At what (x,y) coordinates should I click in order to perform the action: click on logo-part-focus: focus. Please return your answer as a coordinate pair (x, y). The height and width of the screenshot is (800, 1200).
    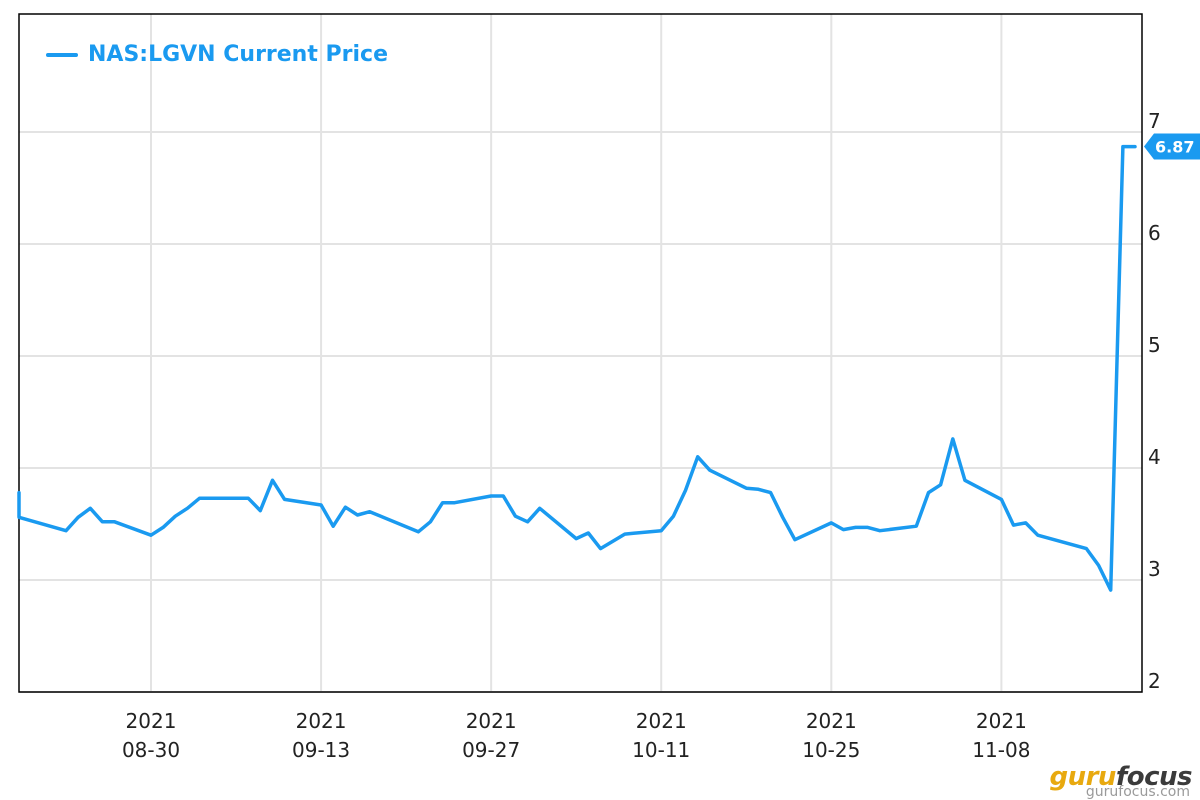
    Looking at the image, I should click on (1154, 777).